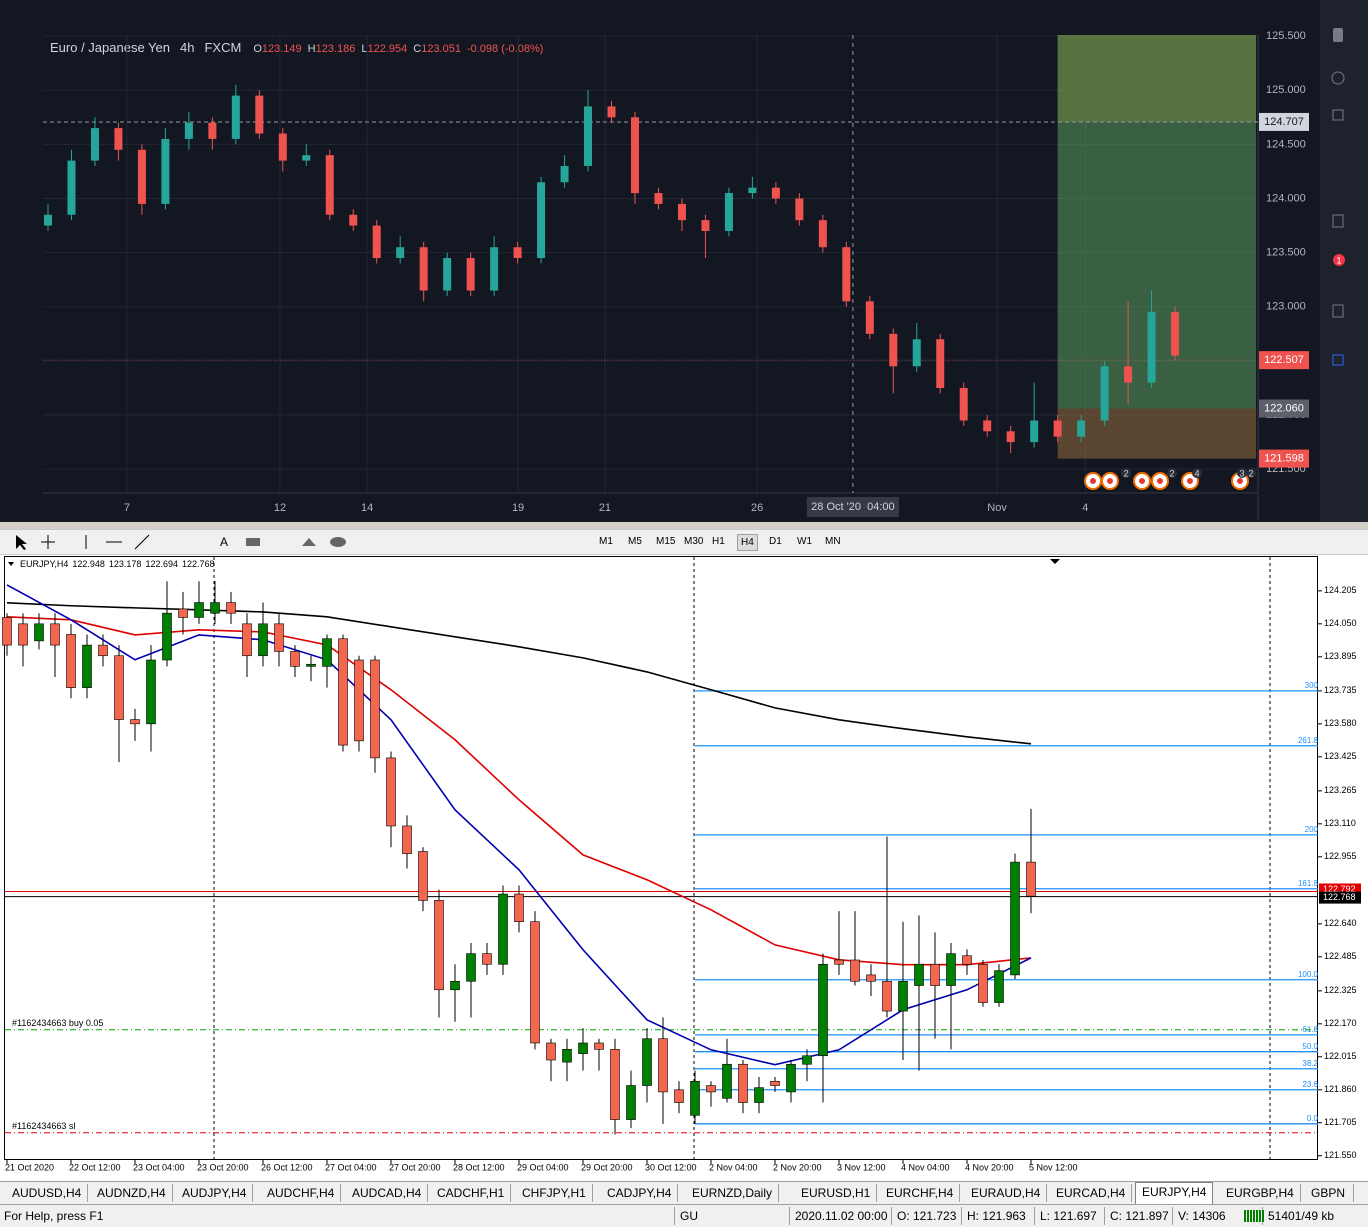 Image resolution: width=1368 pixels, height=1227 pixels. I want to click on ohlc-value: 122.954, so click(387, 49).